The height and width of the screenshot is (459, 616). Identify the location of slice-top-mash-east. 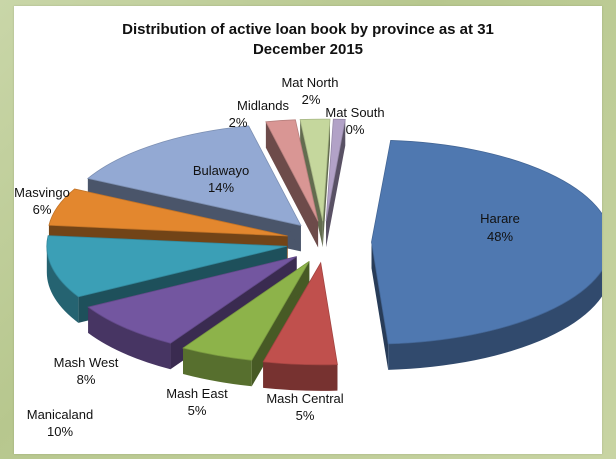
(246, 310).